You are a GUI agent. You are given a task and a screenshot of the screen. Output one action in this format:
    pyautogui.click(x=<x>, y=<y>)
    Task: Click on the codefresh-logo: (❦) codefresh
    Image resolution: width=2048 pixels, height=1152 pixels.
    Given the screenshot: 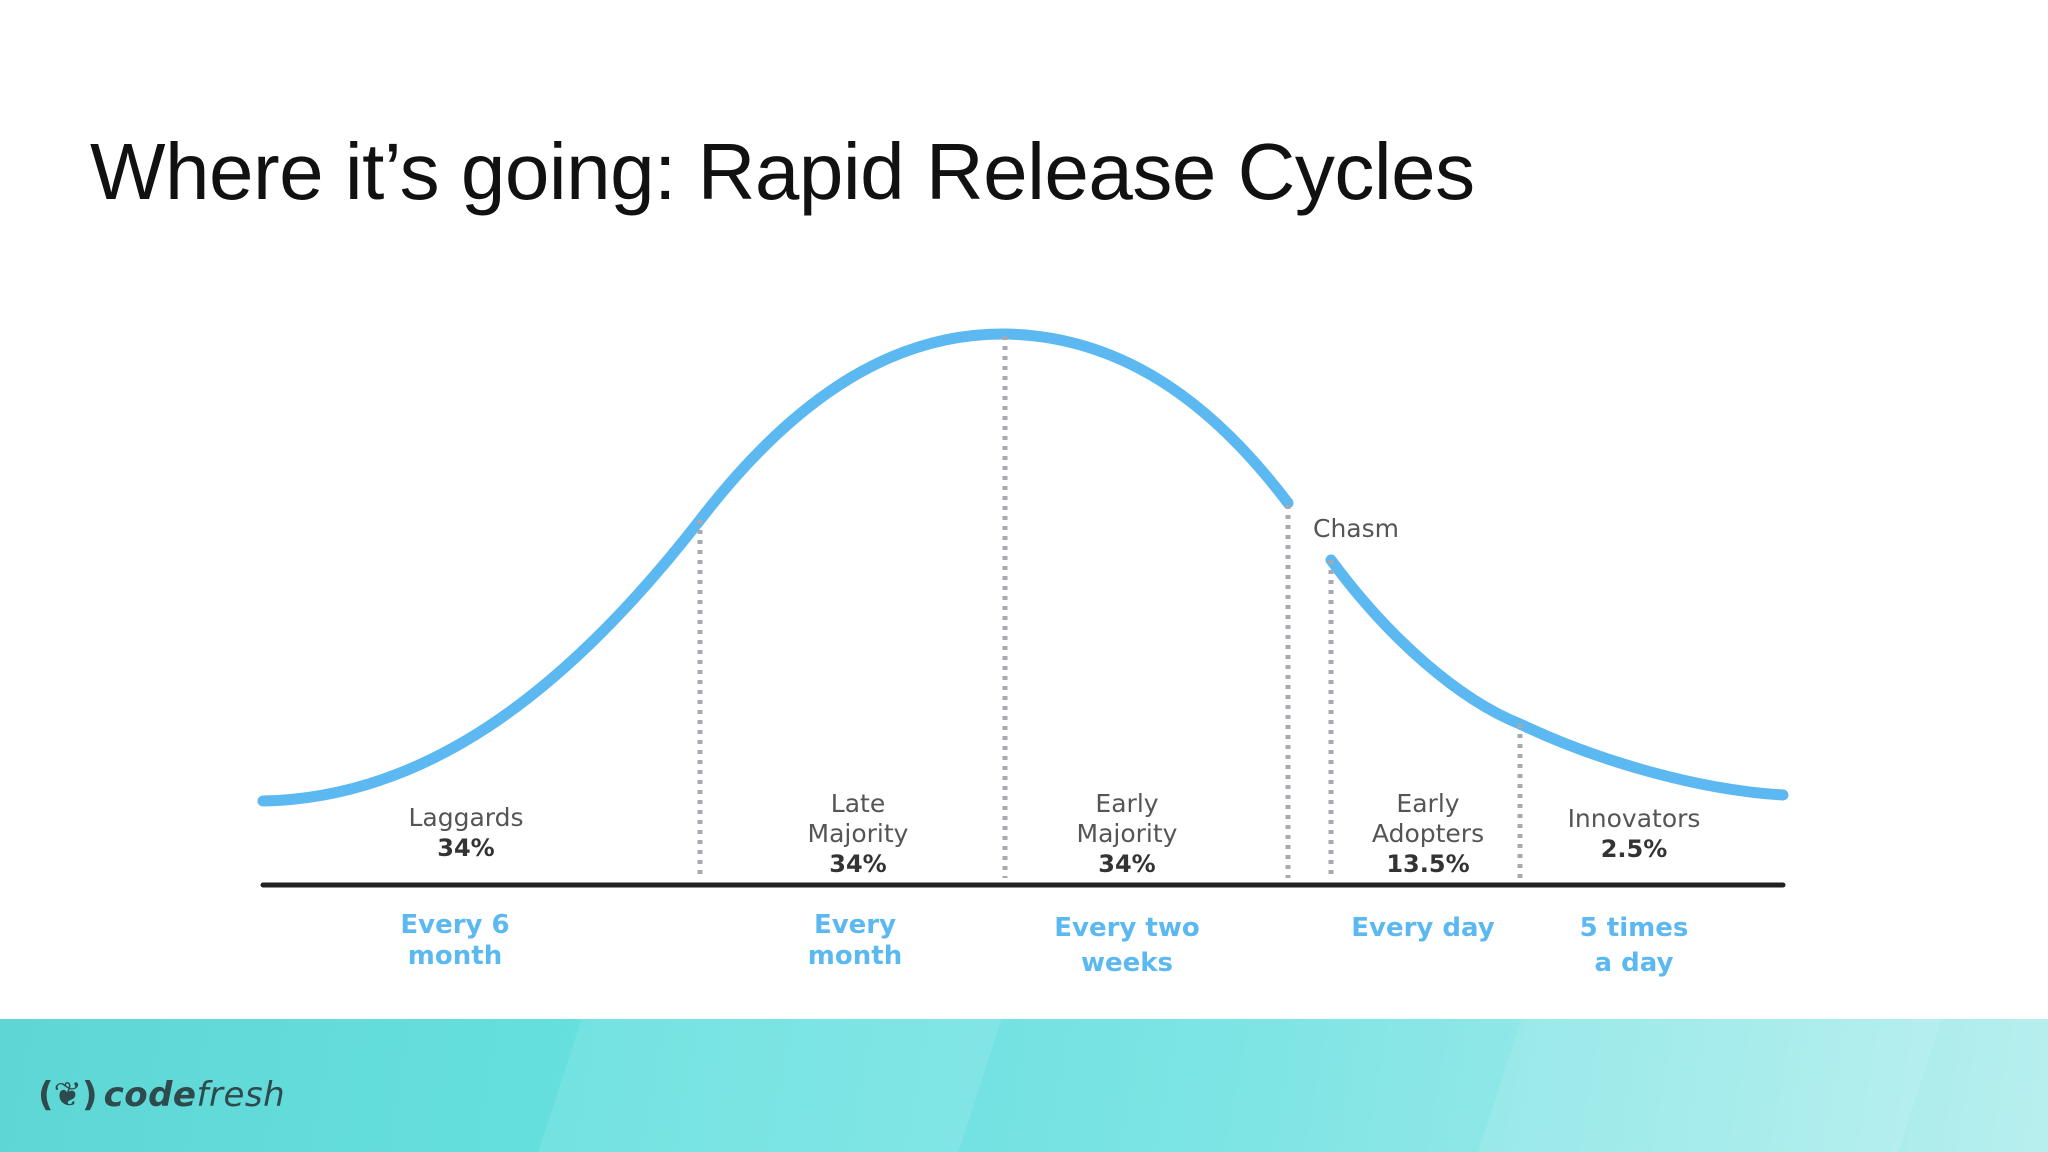 What is the action you would take?
    pyautogui.click(x=161, y=1095)
    